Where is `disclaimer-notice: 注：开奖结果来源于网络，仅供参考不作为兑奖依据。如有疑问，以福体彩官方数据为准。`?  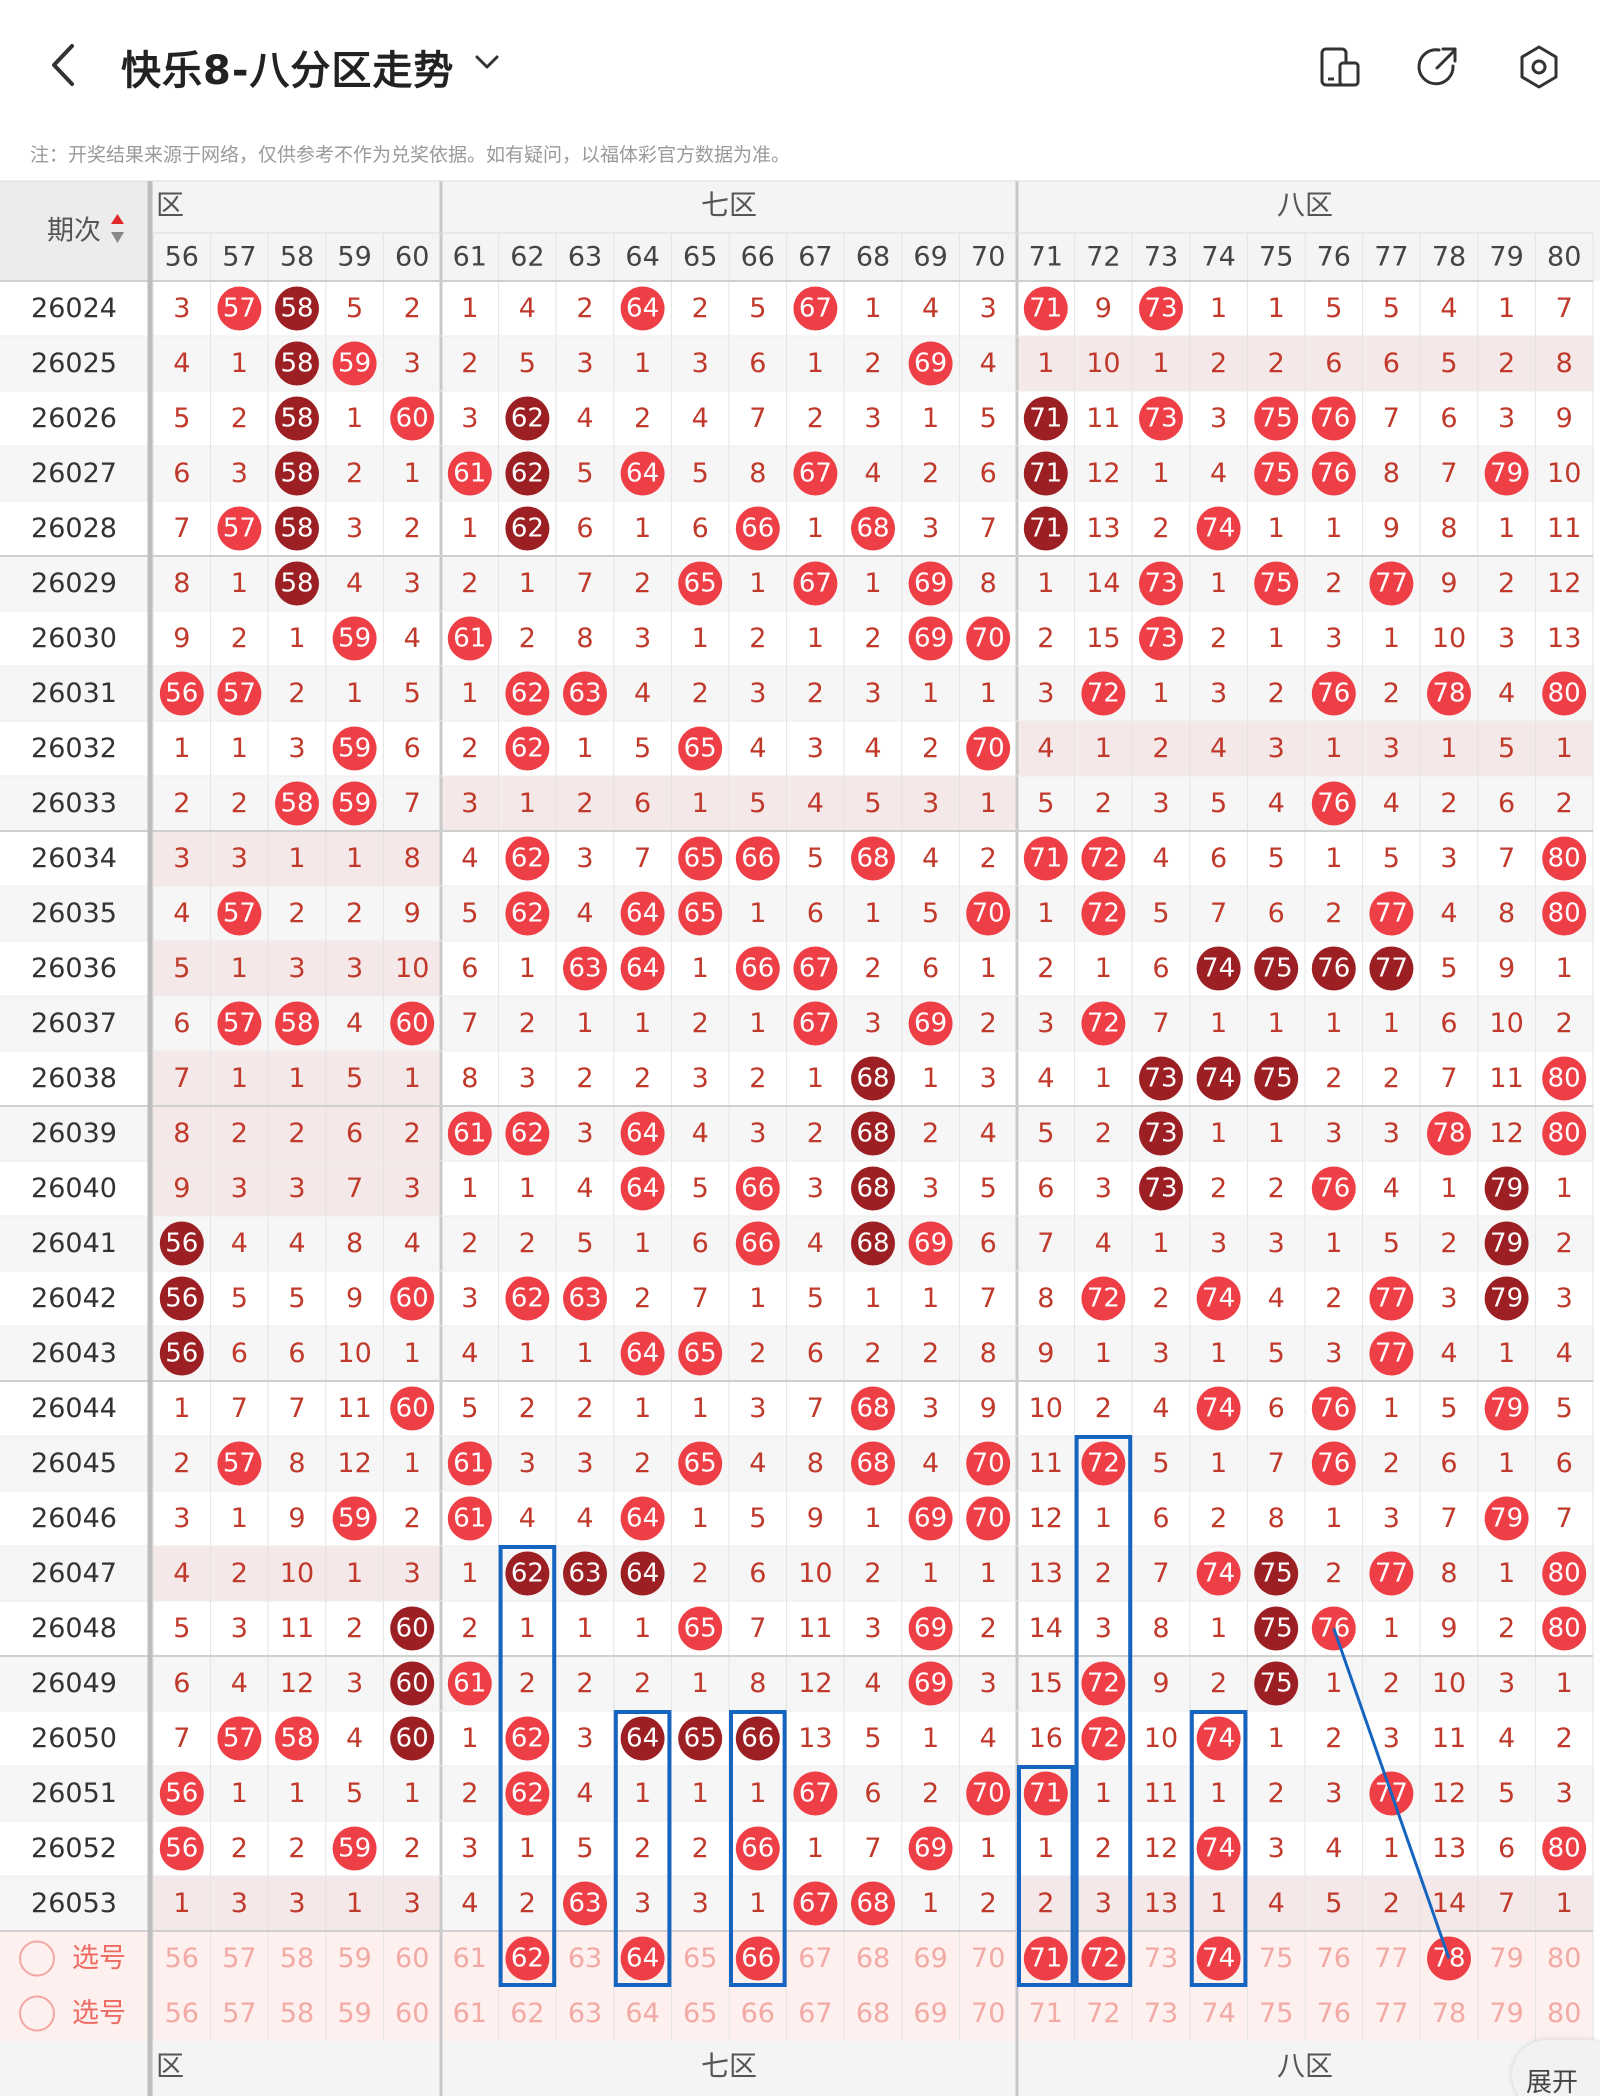
disclaimer-notice: 注：开奖结果来源于网络，仅供参考不作为兑奖依据。如有疑问，以福体彩官方数据为准。 is located at coordinates (410, 155).